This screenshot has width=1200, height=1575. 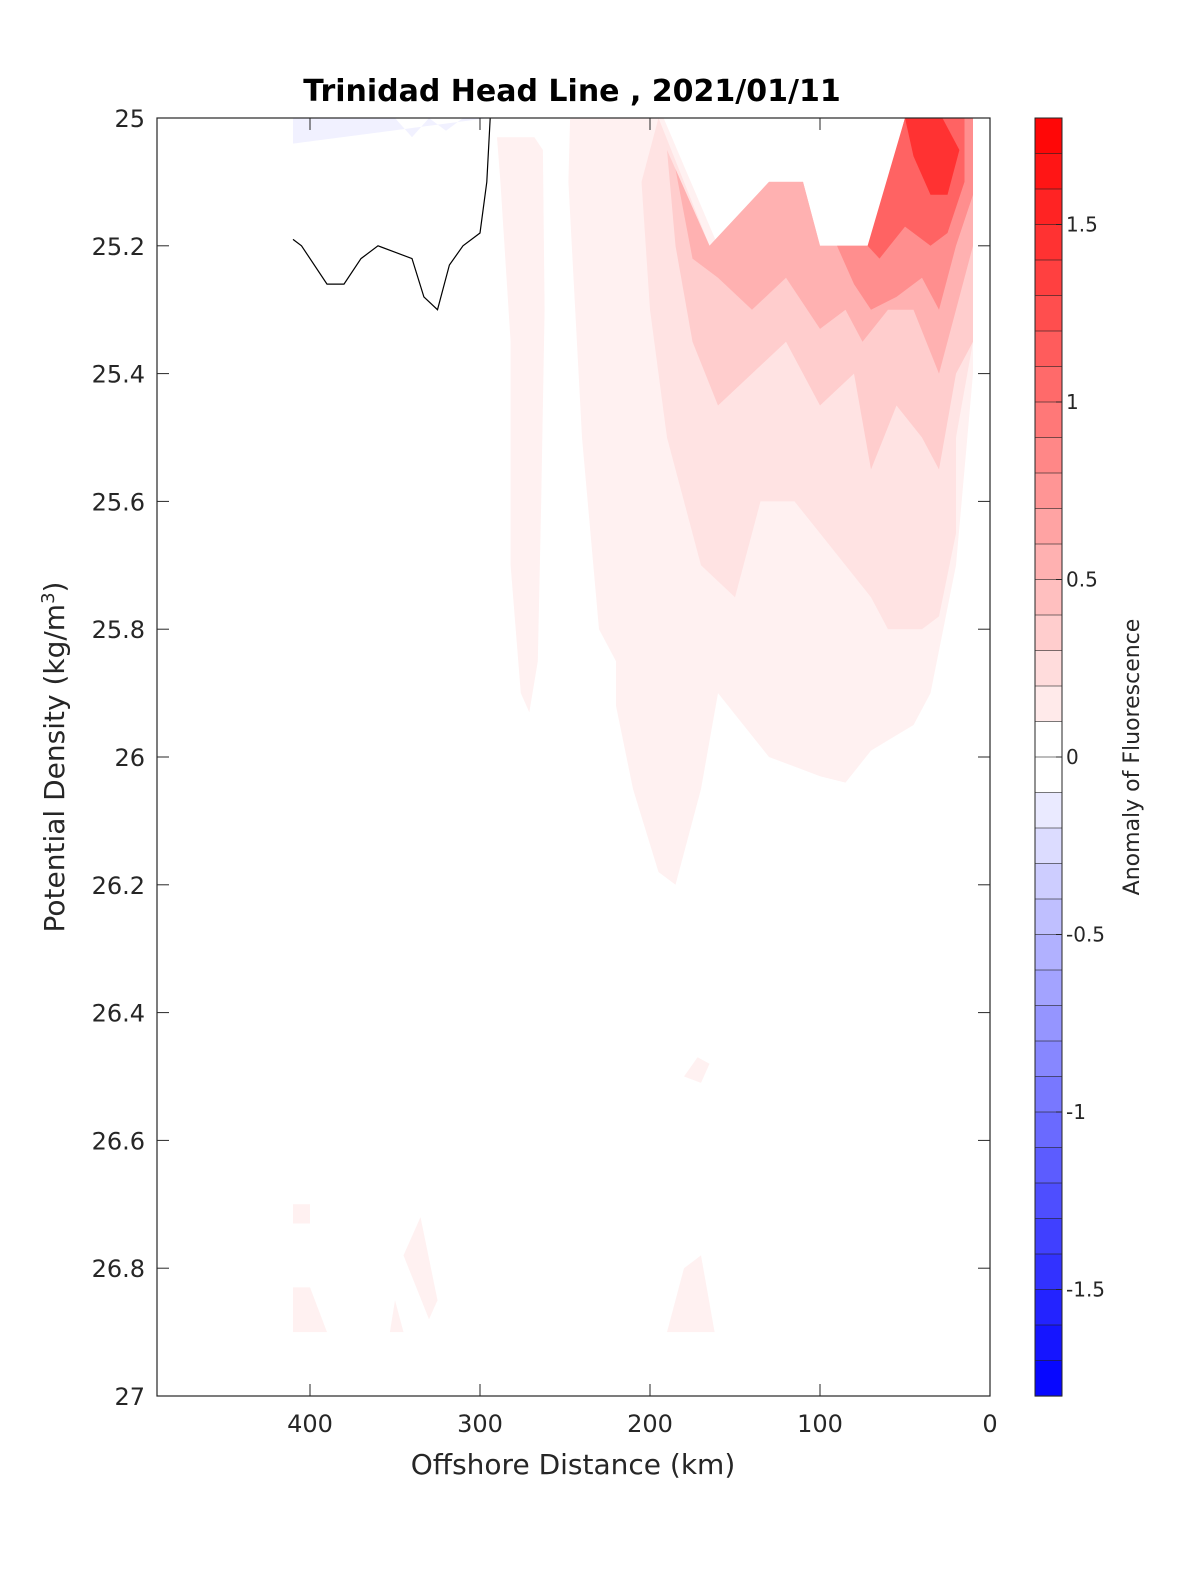 I want to click on y-tick-label: 25.4, so click(x=118, y=375).